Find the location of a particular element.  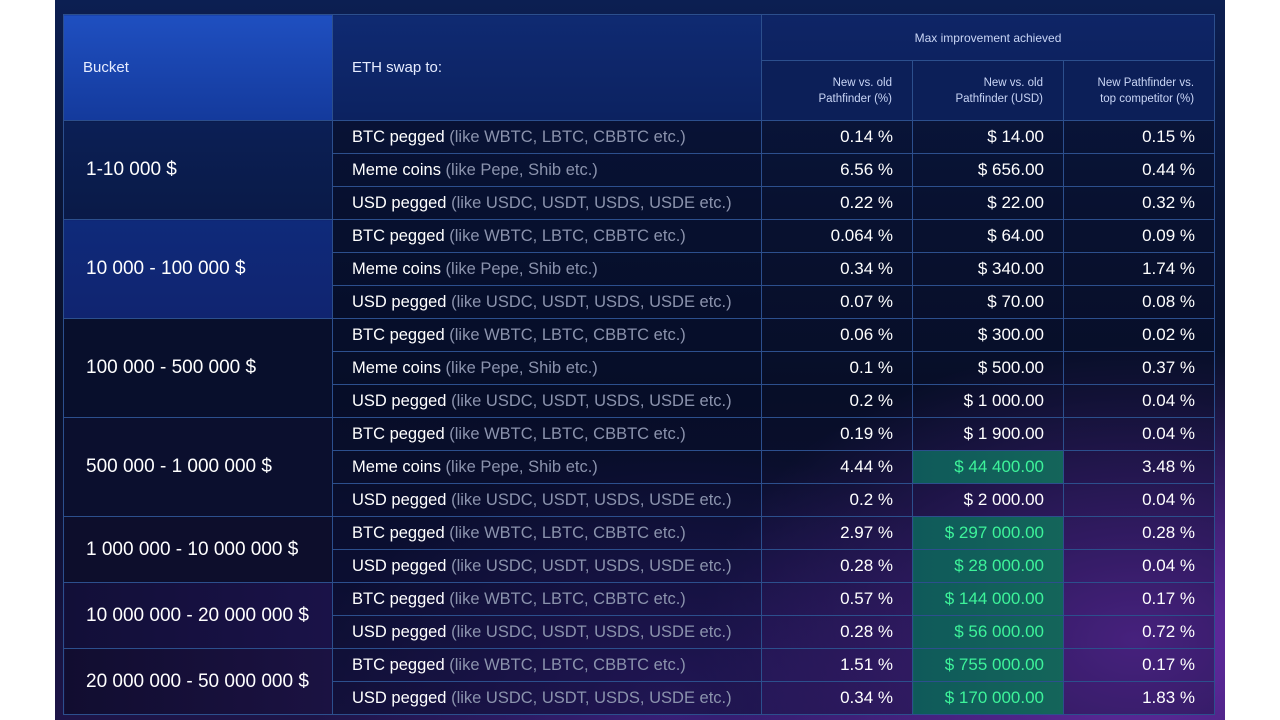

competitor-improvement-value: 0.28 % is located at coordinates (1139, 533).